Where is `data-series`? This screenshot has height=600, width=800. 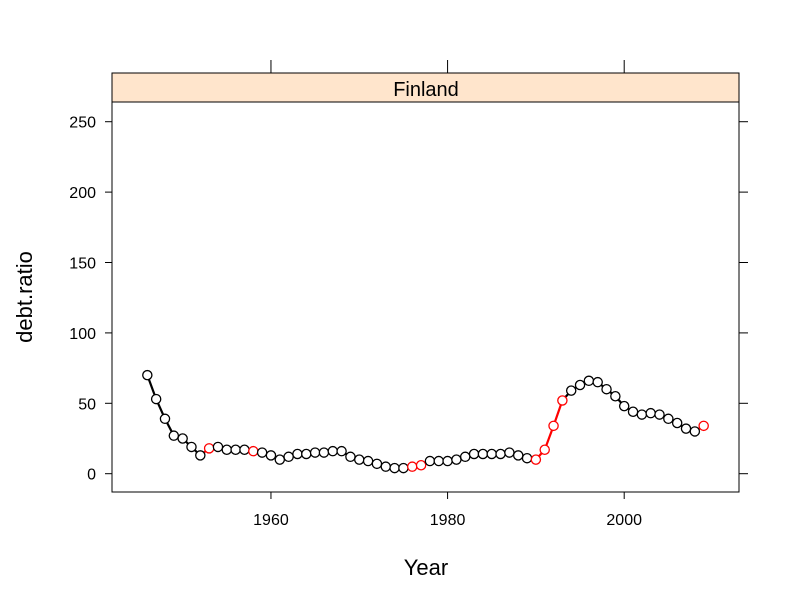 data-series is located at coordinates (425, 421).